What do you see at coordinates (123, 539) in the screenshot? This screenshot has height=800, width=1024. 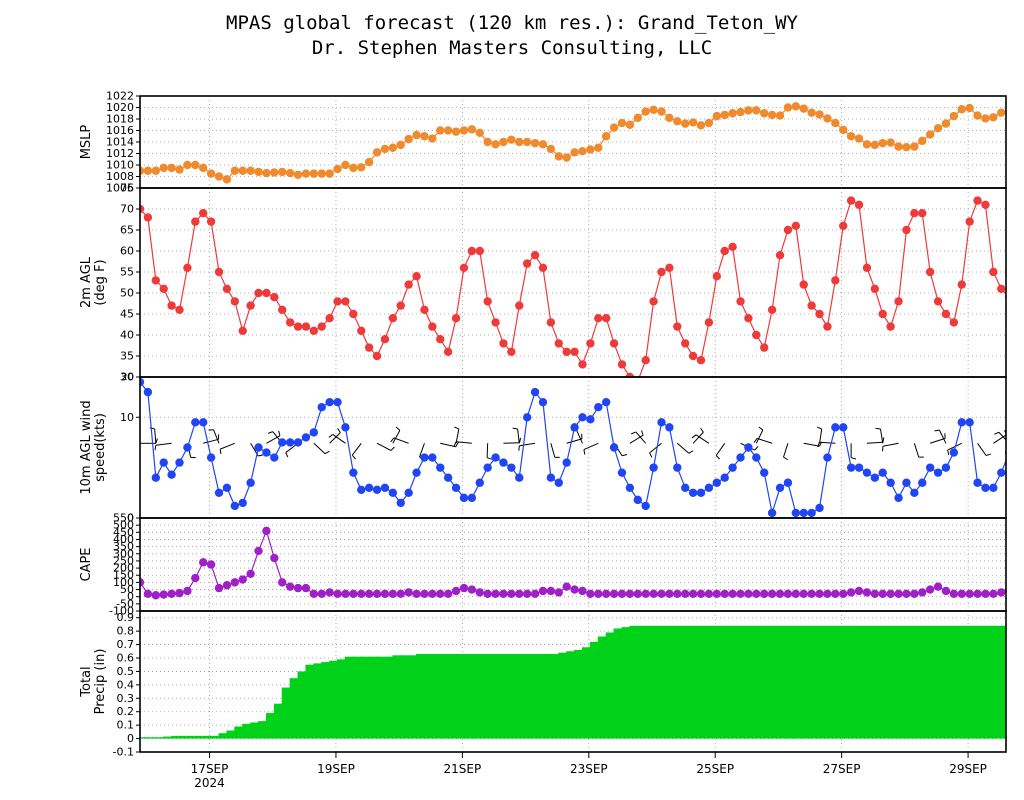 I see `y-tick-label: 400` at bounding box center [123, 539].